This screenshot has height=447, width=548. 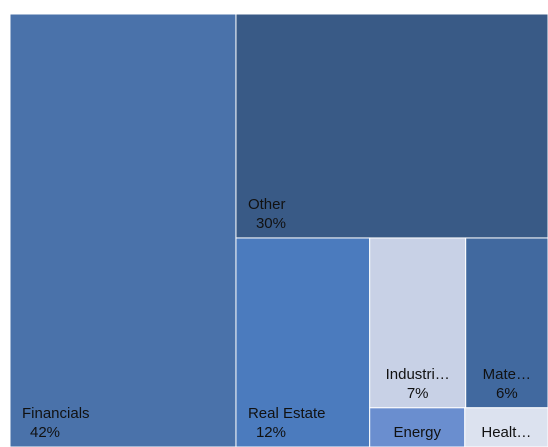 What do you see at coordinates (56, 413) in the screenshot?
I see `tile-label: Financials` at bounding box center [56, 413].